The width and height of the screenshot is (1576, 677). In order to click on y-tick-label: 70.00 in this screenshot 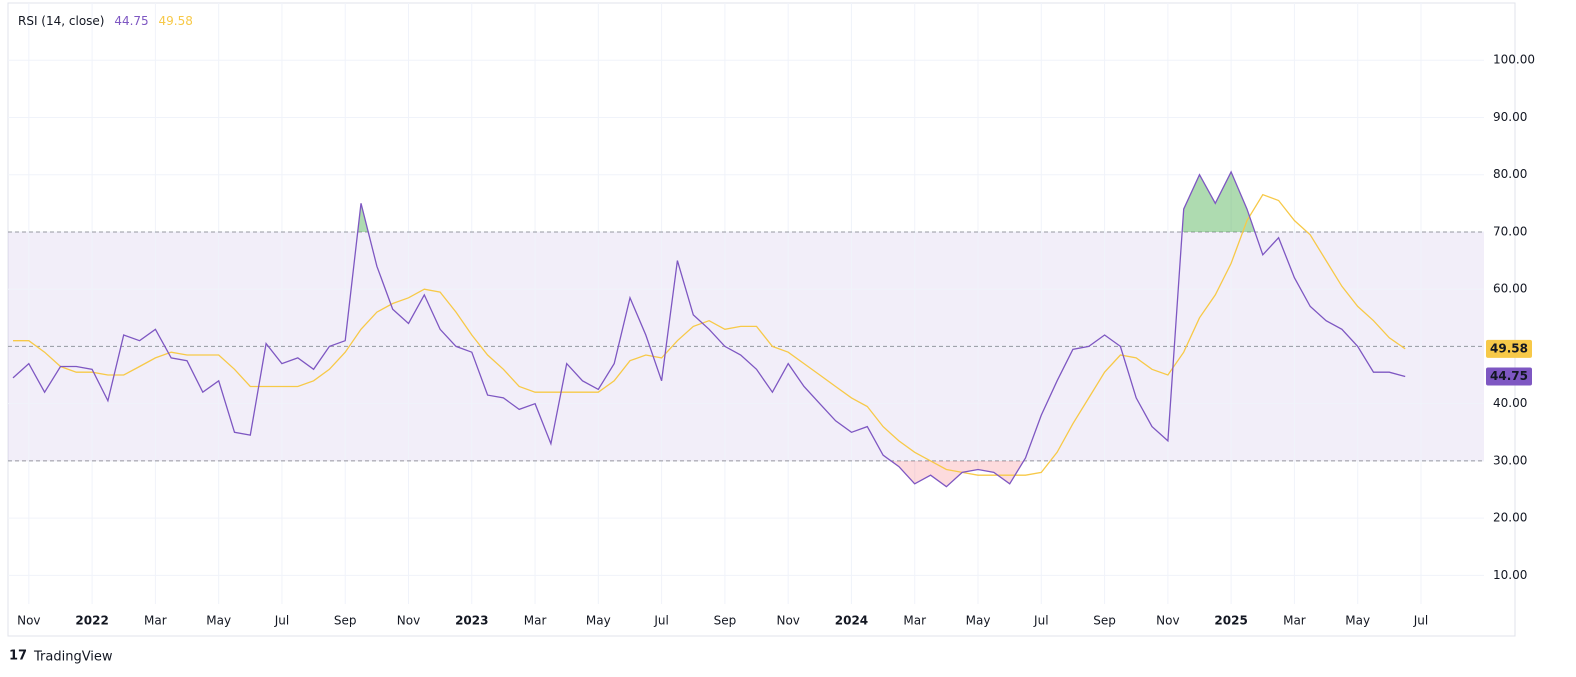, I will do `click(1510, 231)`.